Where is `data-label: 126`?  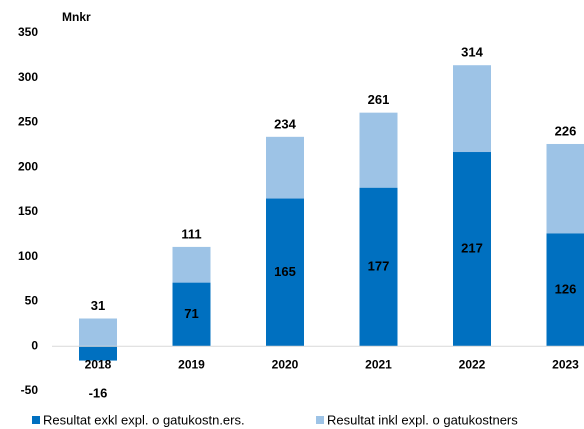
data-label: 126 is located at coordinates (566, 288).